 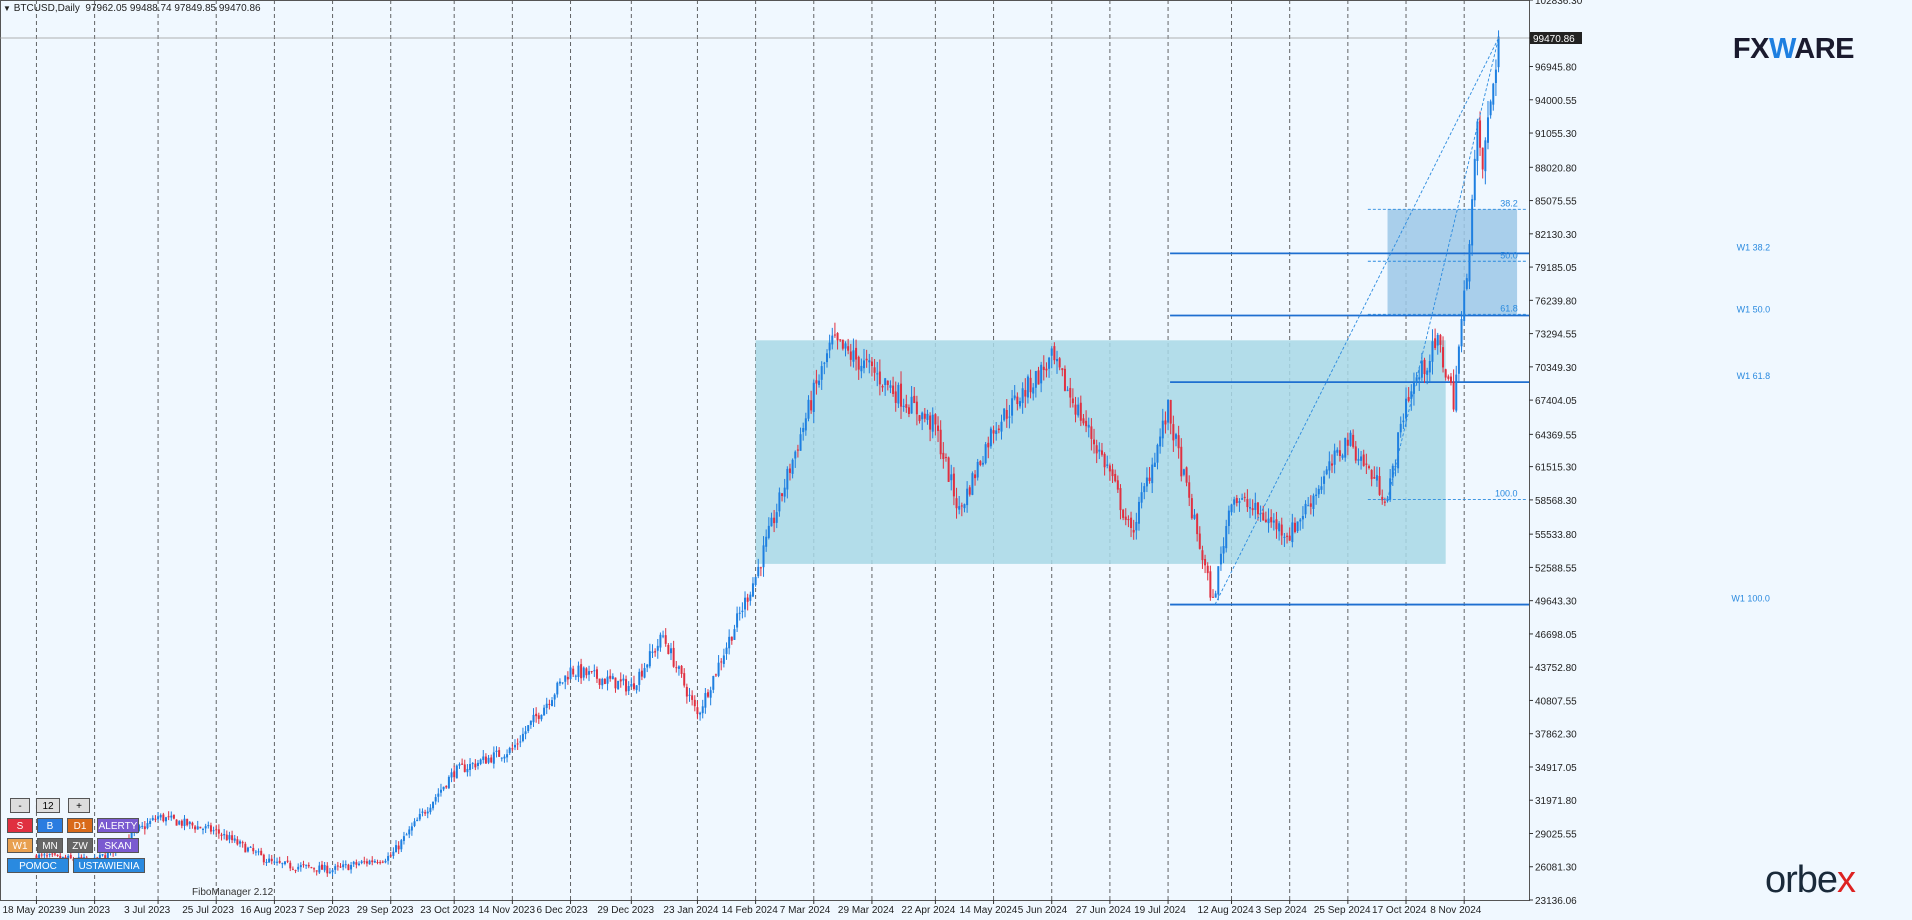 What do you see at coordinates (20, 805) in the screenshot?
I see `decrease-button: -` at bounding box center [20, 805].